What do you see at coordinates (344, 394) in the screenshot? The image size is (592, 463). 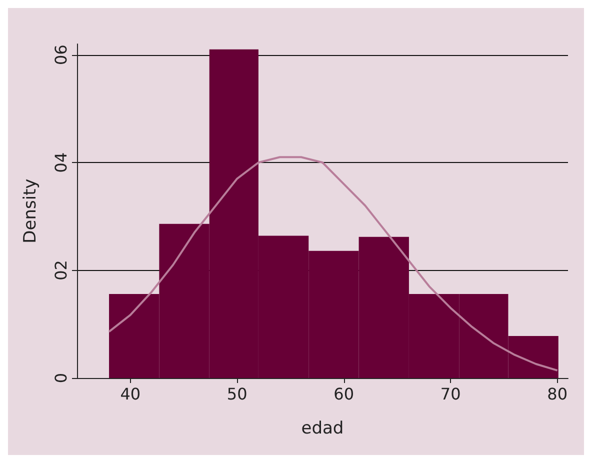 I see `x-tick-label: 60` at bounding box center [344, 394].